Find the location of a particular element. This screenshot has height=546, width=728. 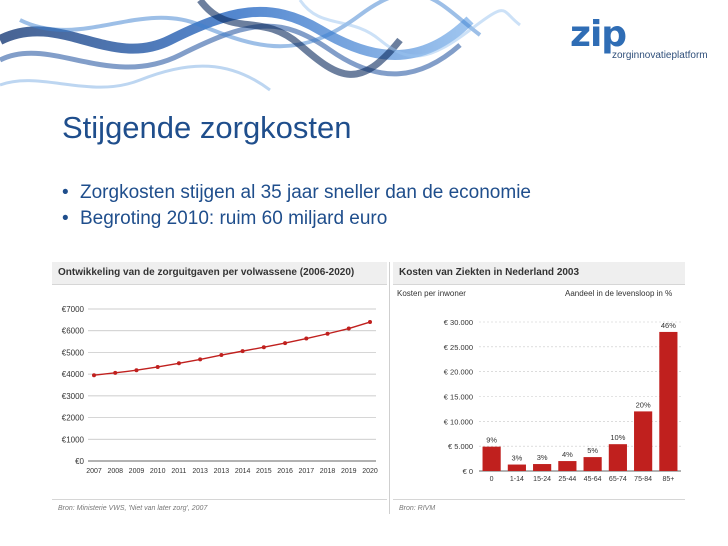

line-chart-x-tick: 2018 is located at coordinates (328, 471).